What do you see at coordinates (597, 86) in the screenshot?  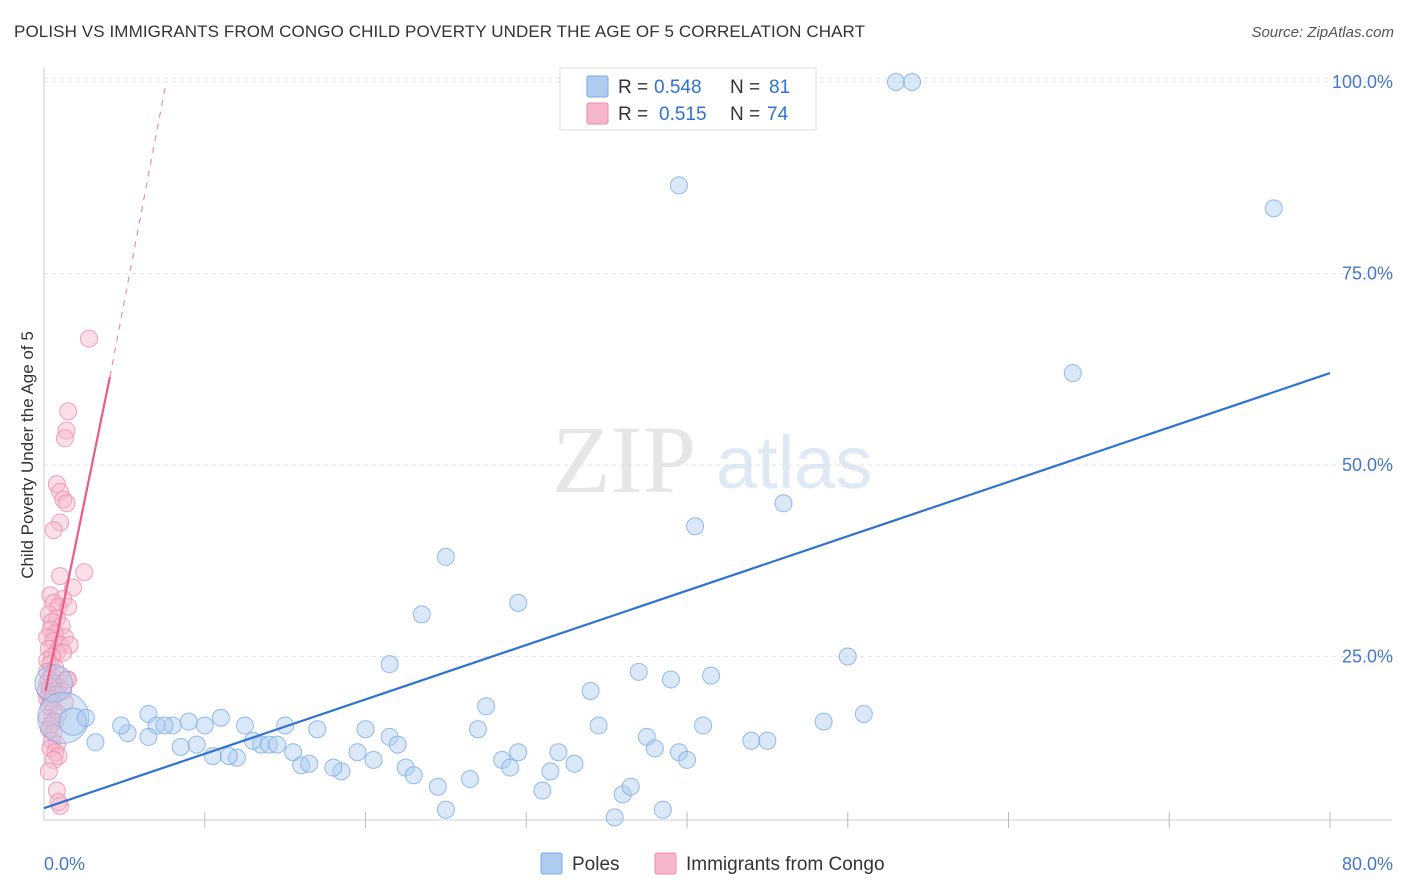 I see `legend-swatch-poles` at bounding box center [597, 86].